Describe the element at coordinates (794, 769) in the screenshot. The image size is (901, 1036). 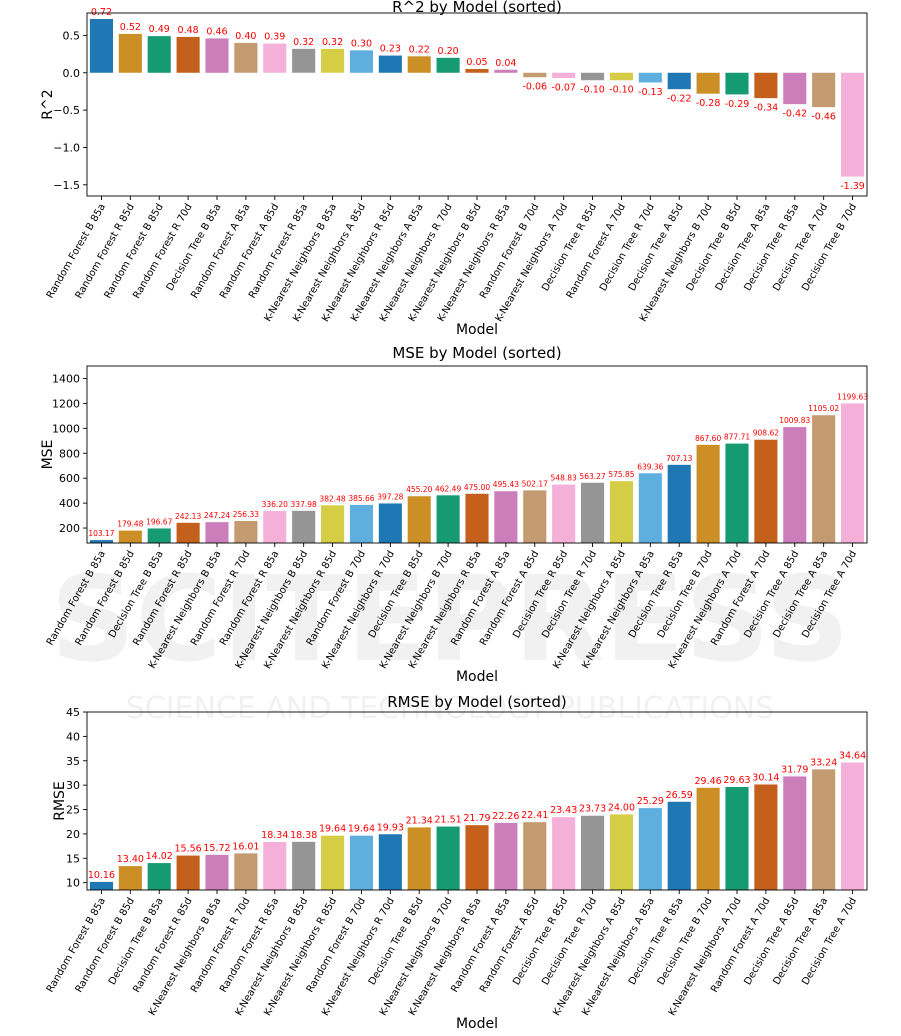
I see `data-label: 31.79` at that location.